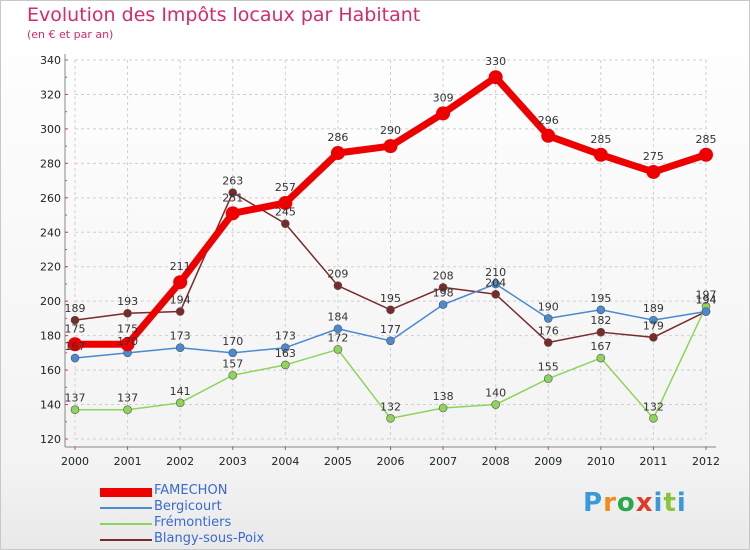 This screenshot has width=750, height=550. I want to click on x-tick-label: 2002, so click(180, 461).